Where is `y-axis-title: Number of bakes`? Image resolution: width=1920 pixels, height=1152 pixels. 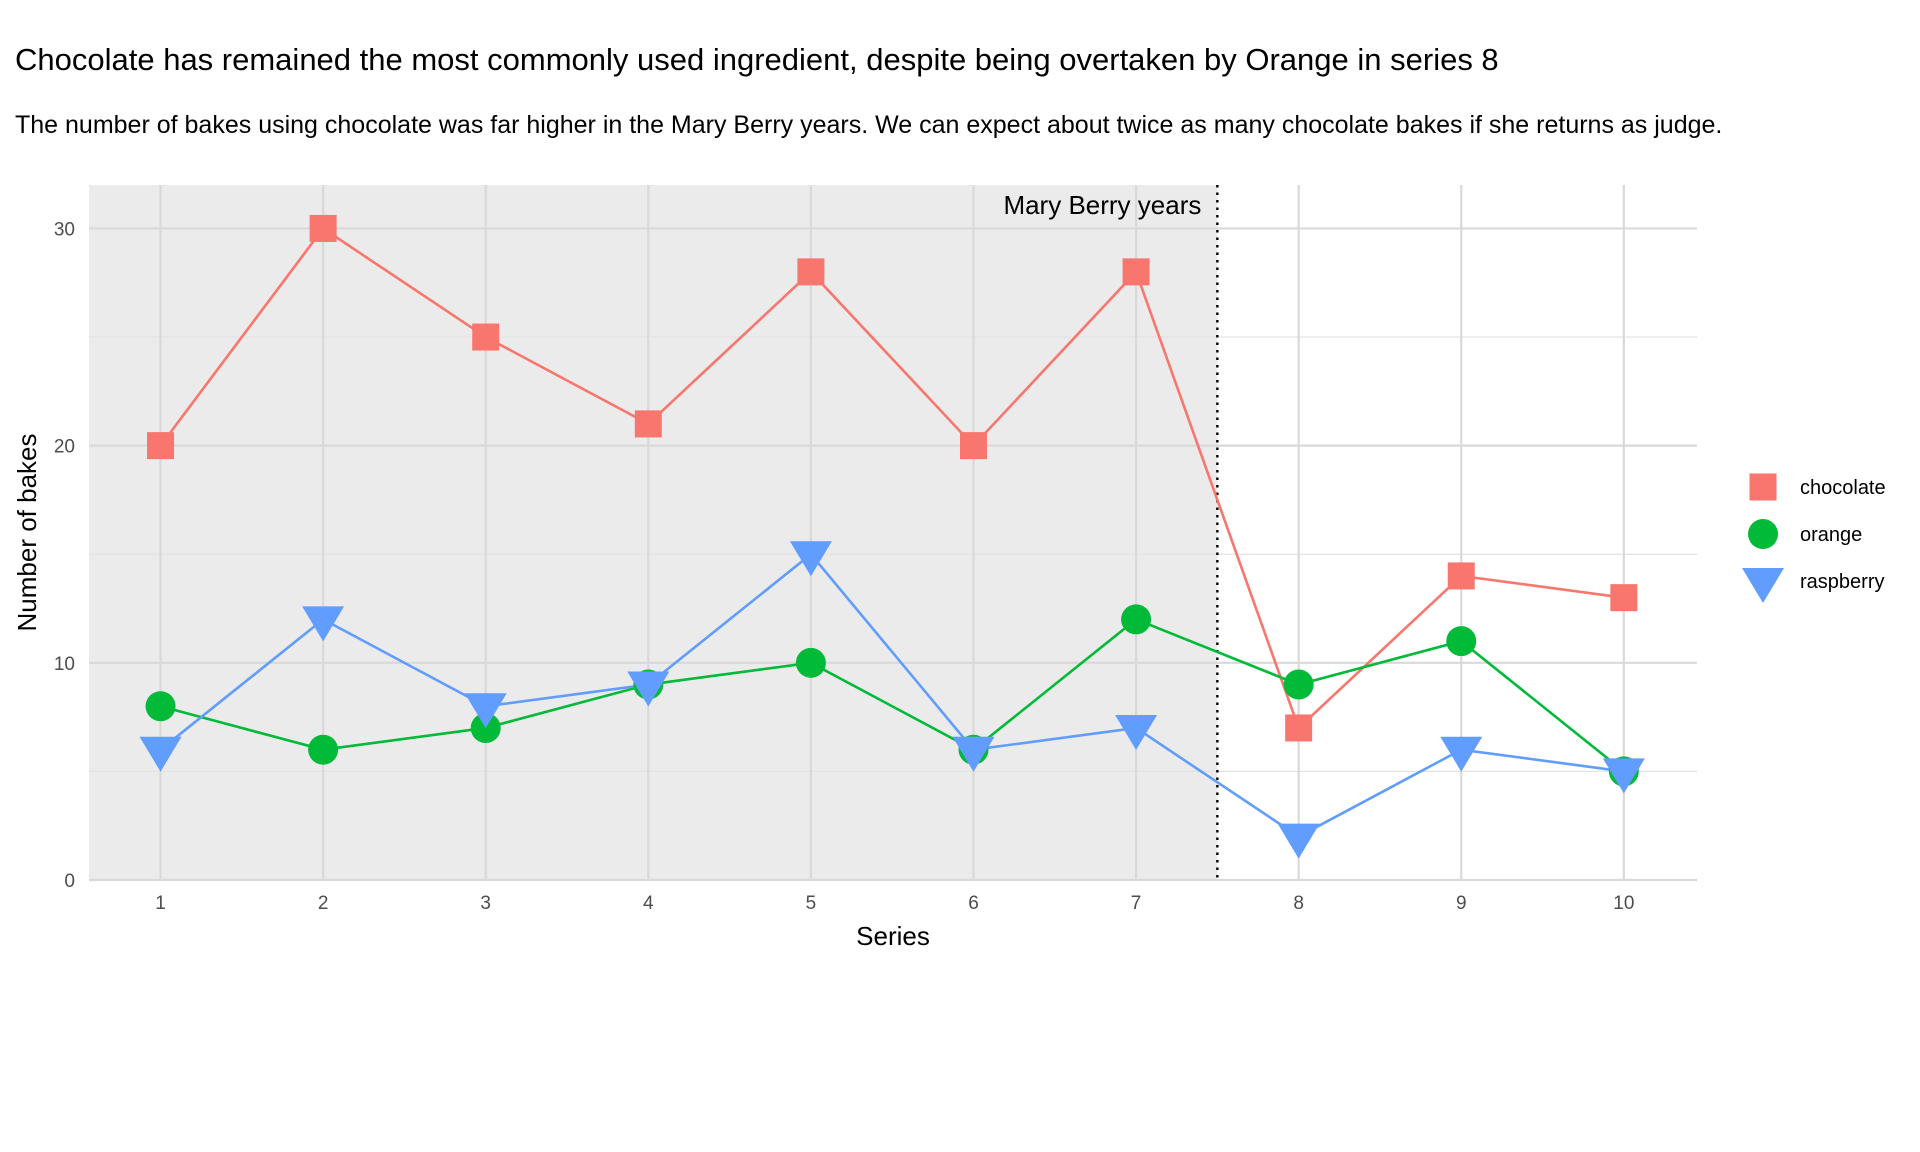
y-axis-title: Number of bakes is located at coordinates (27, 533).